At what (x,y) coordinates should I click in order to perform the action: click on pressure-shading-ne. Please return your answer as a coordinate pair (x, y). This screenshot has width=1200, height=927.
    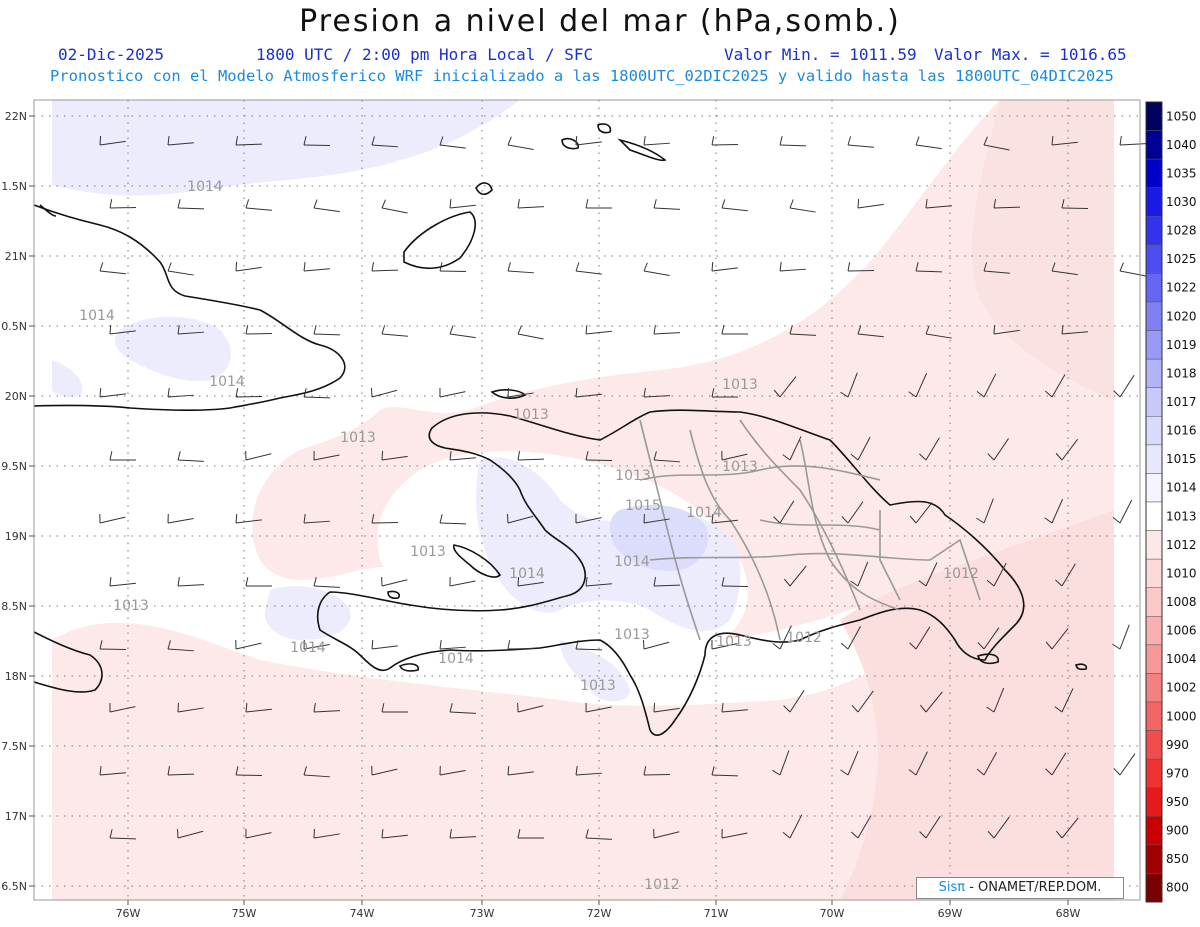
    Looking at the image, I should click on (1042, 250).